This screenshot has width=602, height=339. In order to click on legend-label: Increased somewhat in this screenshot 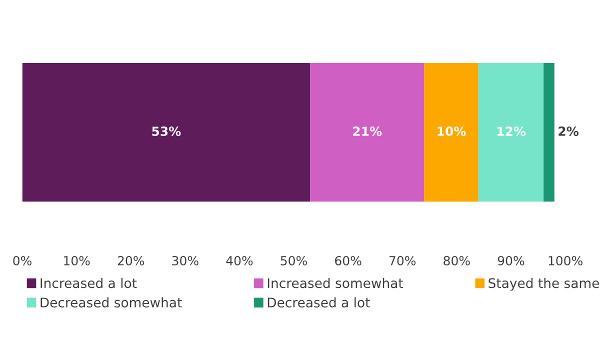, I will do `click(336, 283)`.